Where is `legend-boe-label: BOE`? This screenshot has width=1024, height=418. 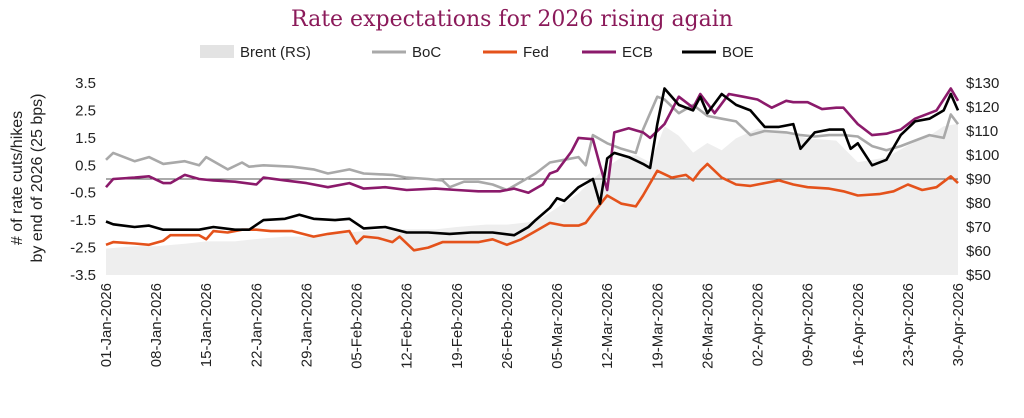 legend-boe-label: BOE is located at coordinates (738, 52).